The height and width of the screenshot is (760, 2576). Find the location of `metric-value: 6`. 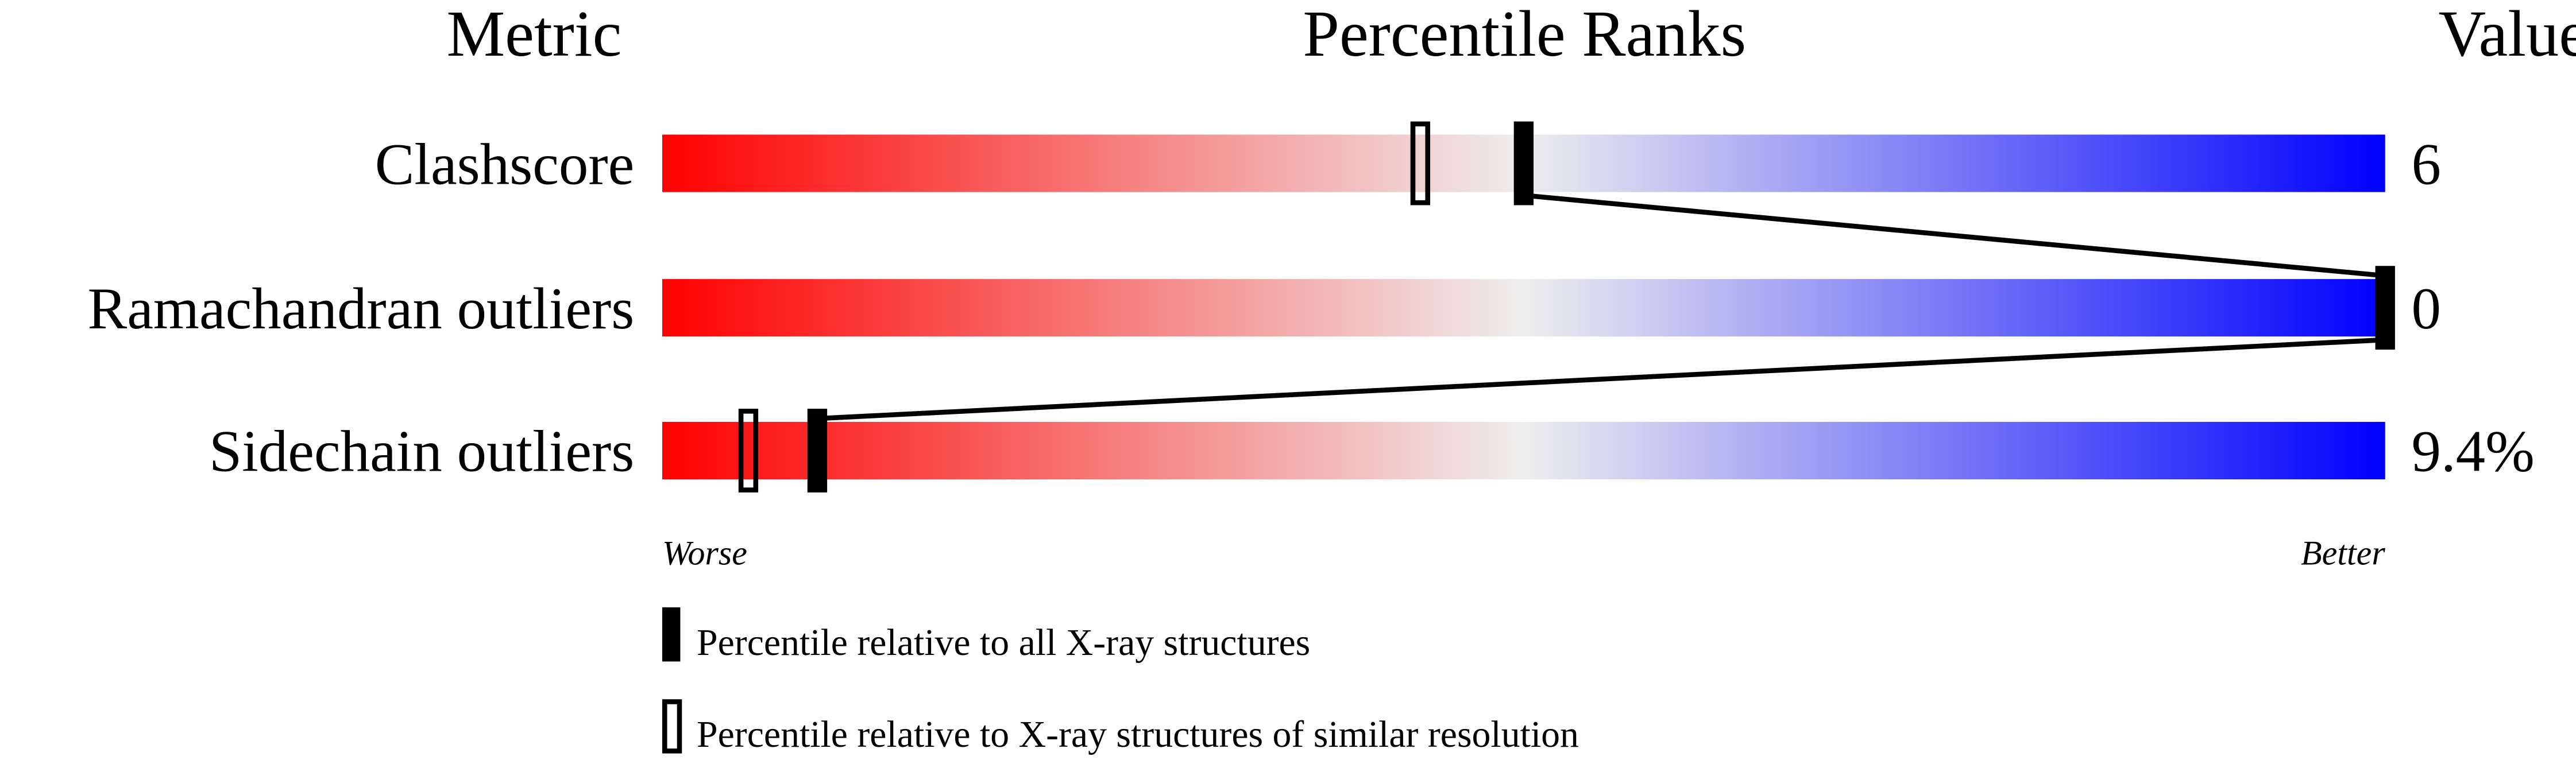

metric-value: 6 is located at coordinates (2425, 164).